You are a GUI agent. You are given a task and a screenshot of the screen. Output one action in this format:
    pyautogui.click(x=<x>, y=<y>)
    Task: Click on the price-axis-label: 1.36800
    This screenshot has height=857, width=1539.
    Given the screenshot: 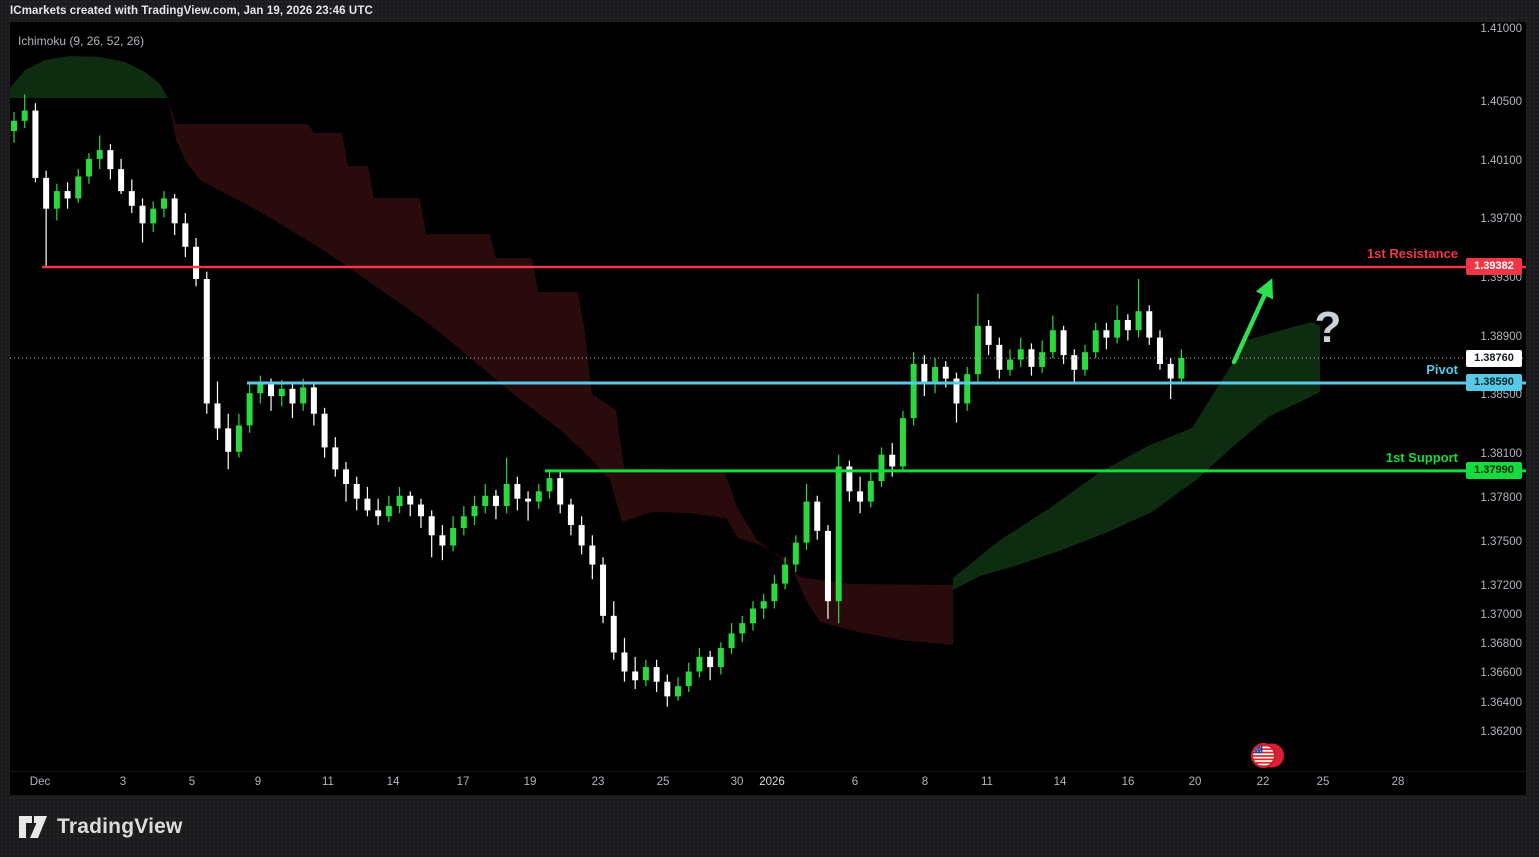 What is the action you would take?
    pyautogui.click(x=1501, y=644)
    